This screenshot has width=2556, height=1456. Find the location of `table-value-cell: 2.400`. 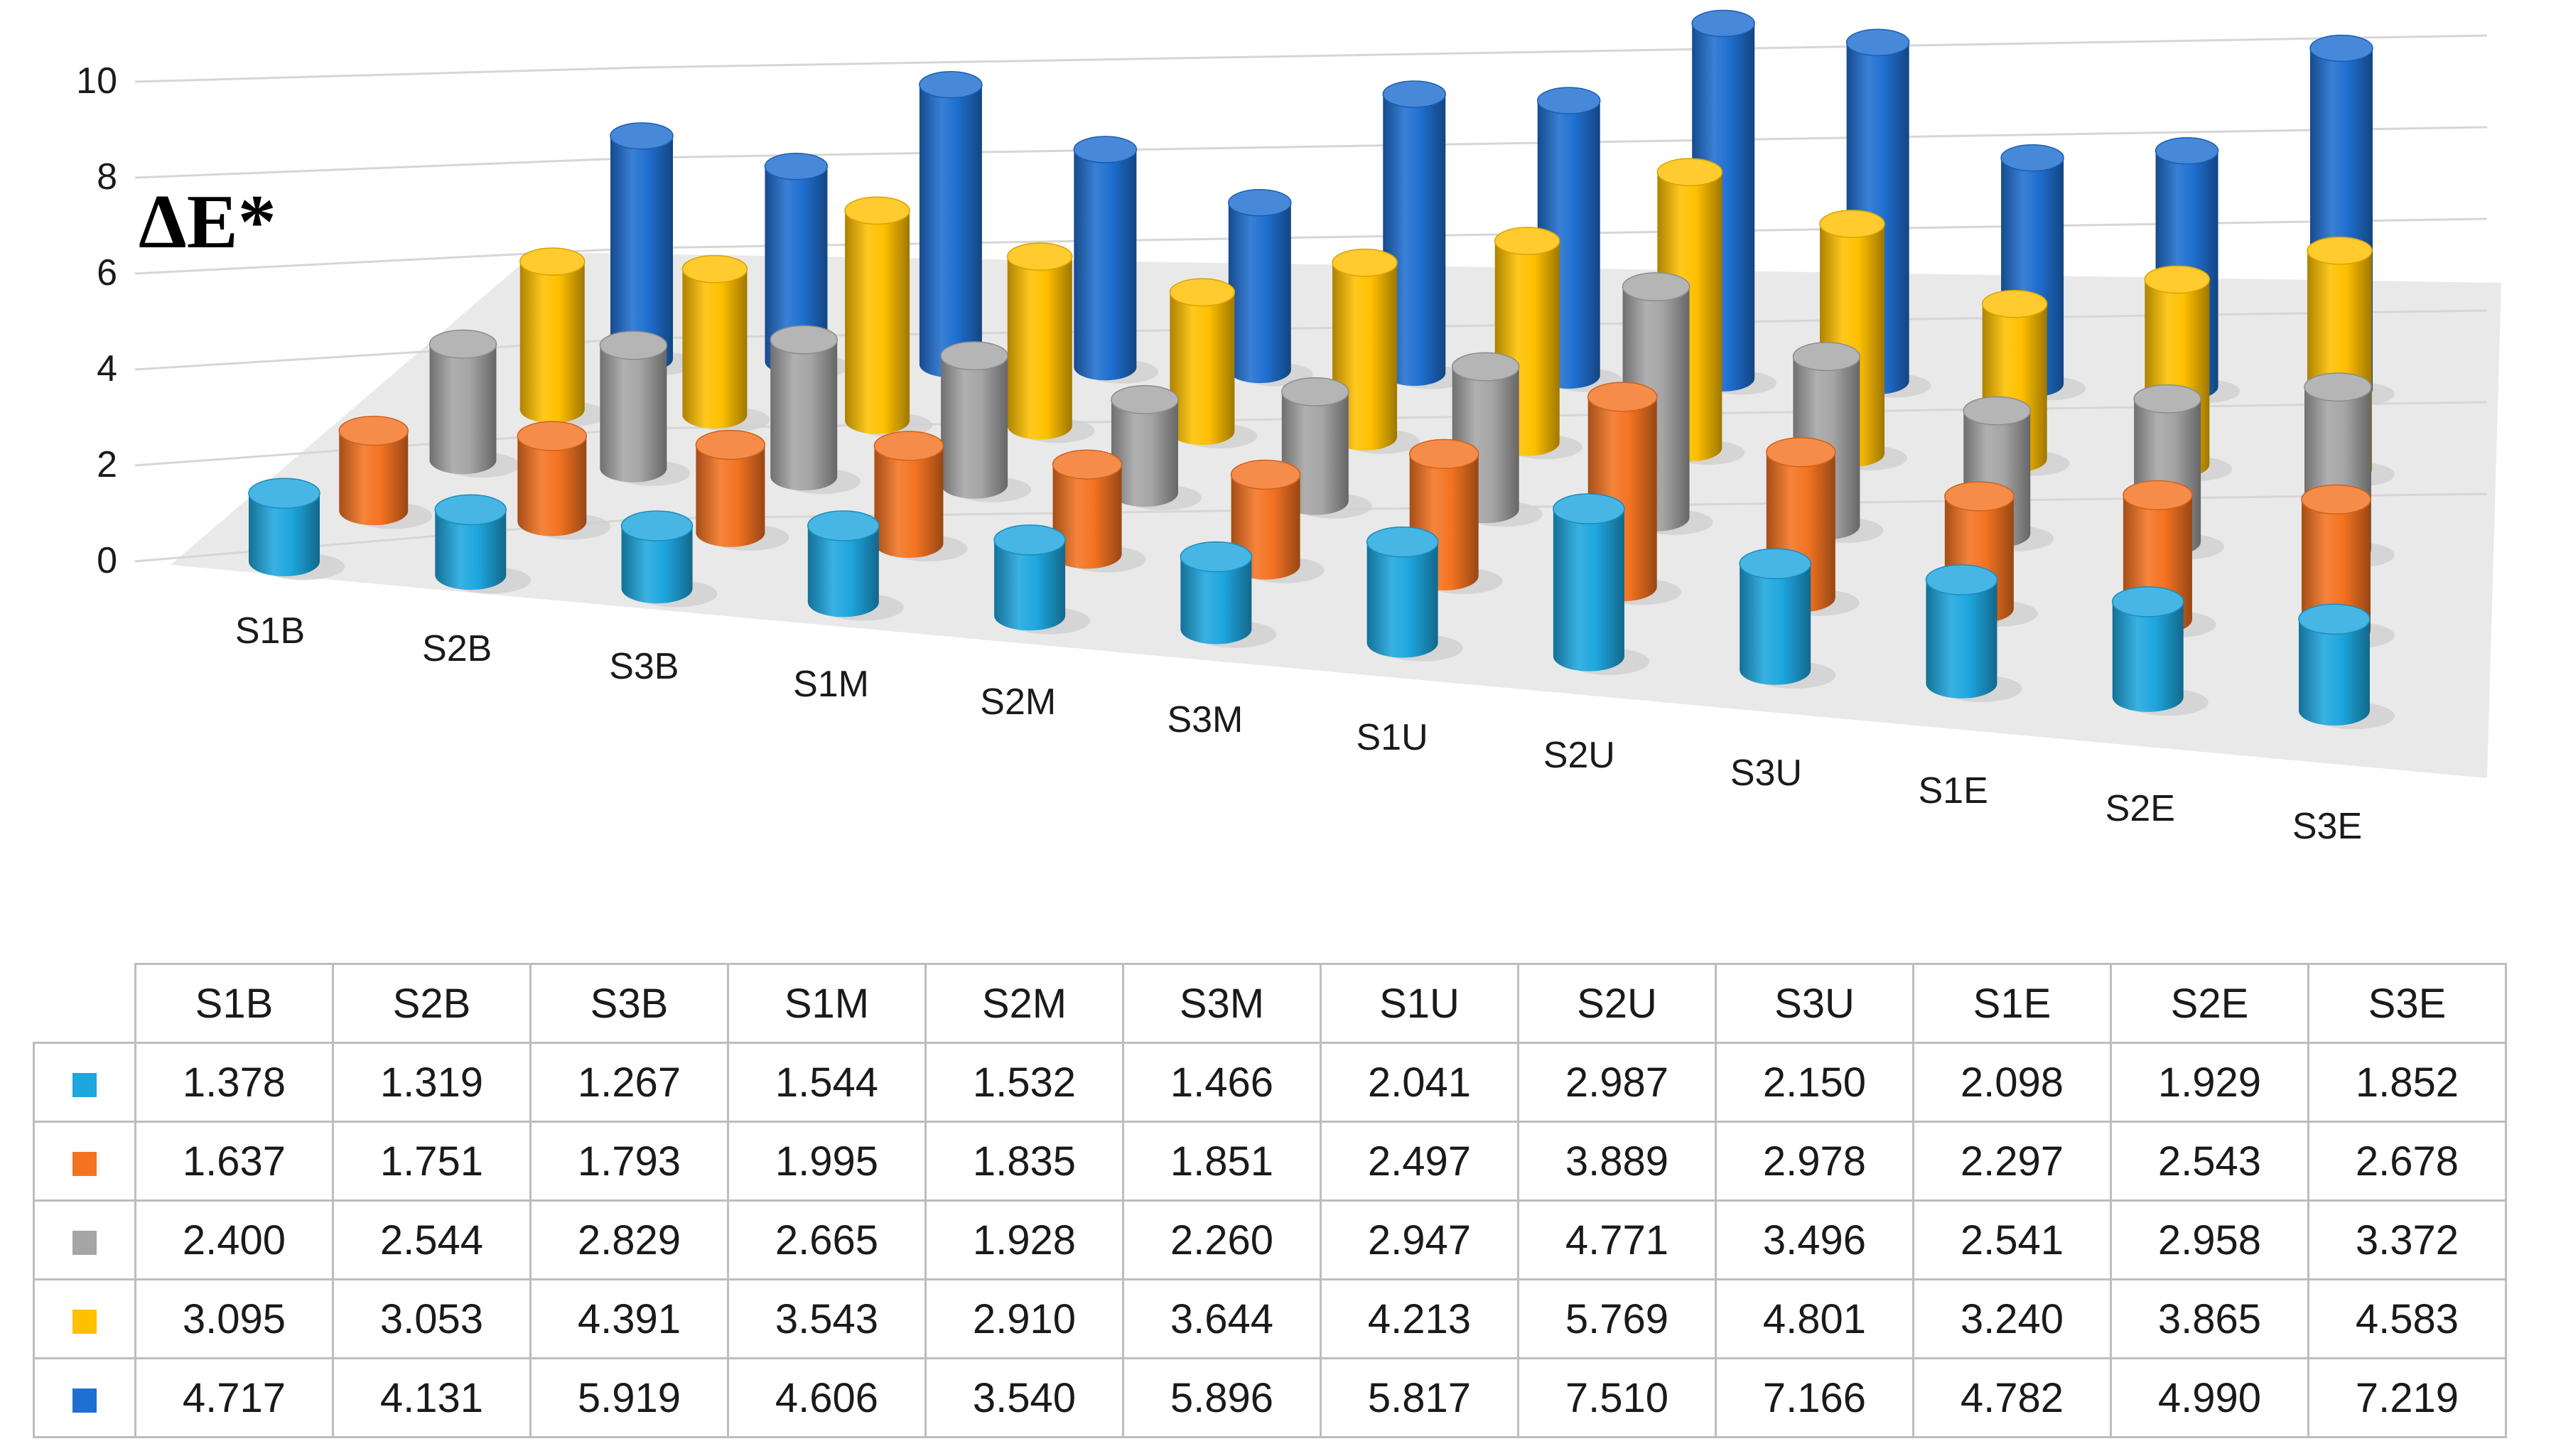

table-value-cell: 2.400 is located at coordinates (234, 1239).